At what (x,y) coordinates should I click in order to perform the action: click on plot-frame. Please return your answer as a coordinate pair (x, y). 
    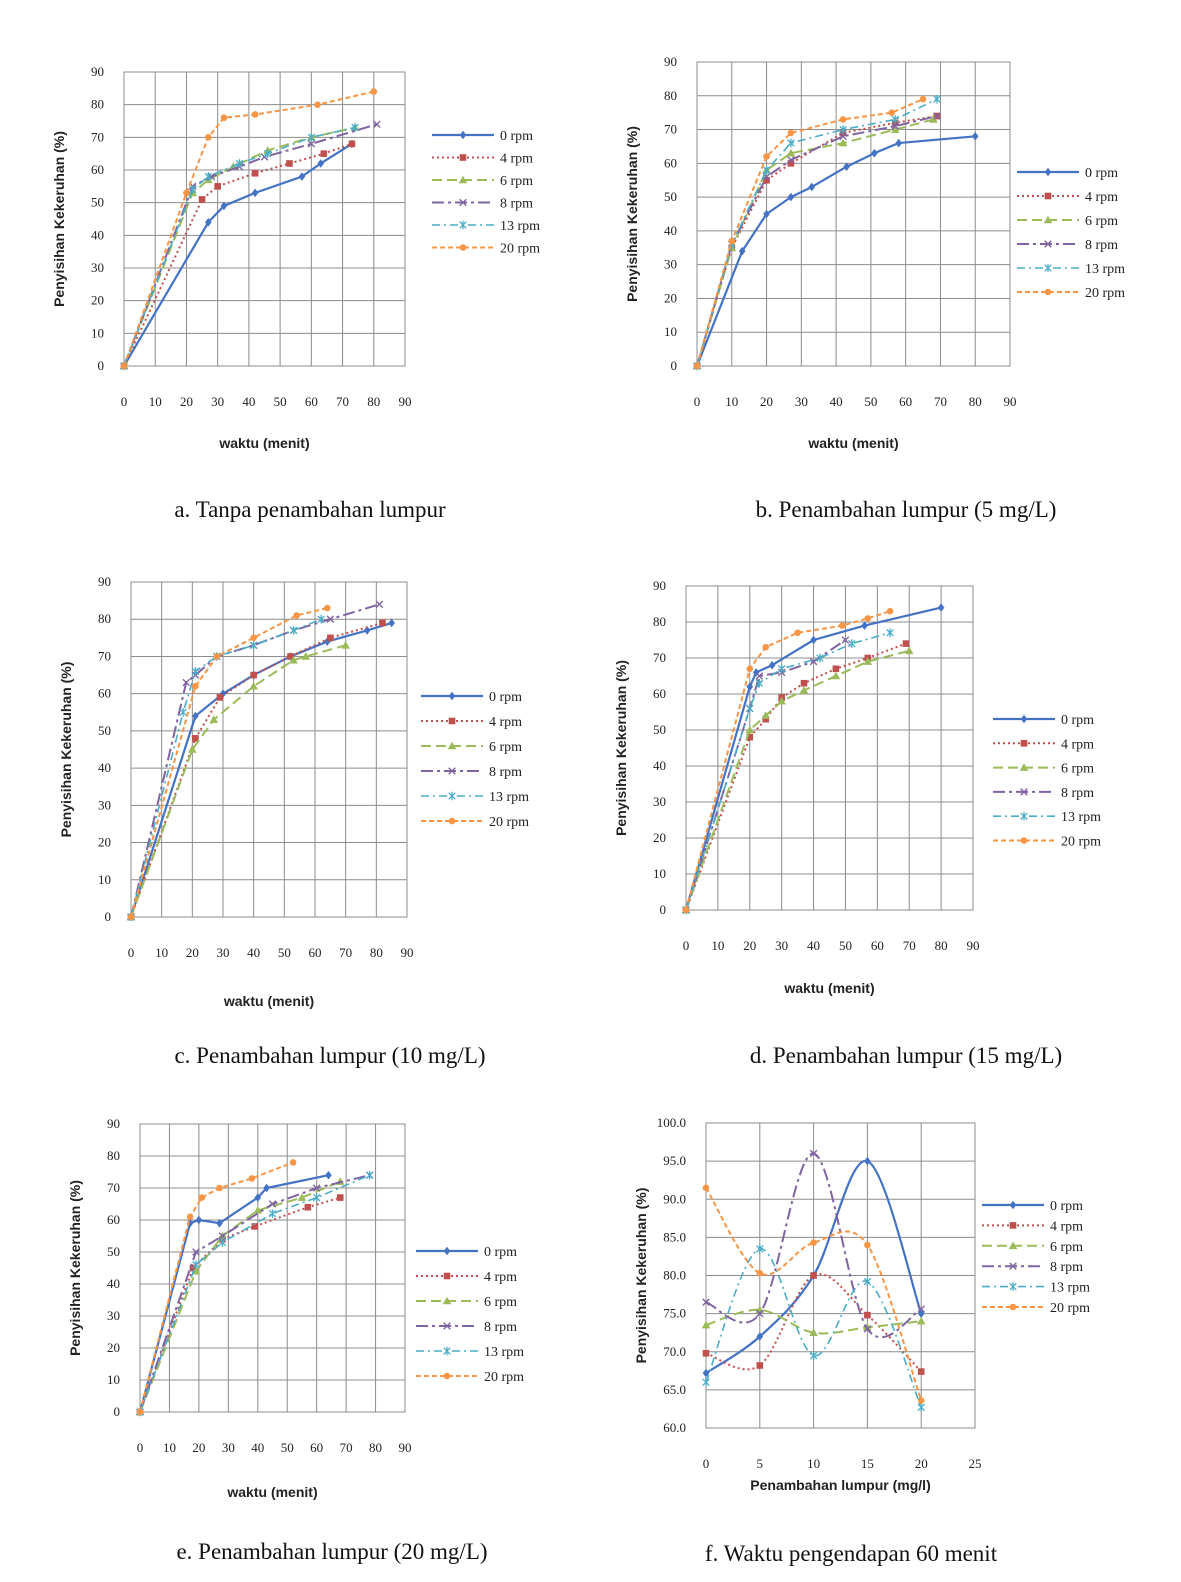
    Looking at the image, I should click on (853, 214).